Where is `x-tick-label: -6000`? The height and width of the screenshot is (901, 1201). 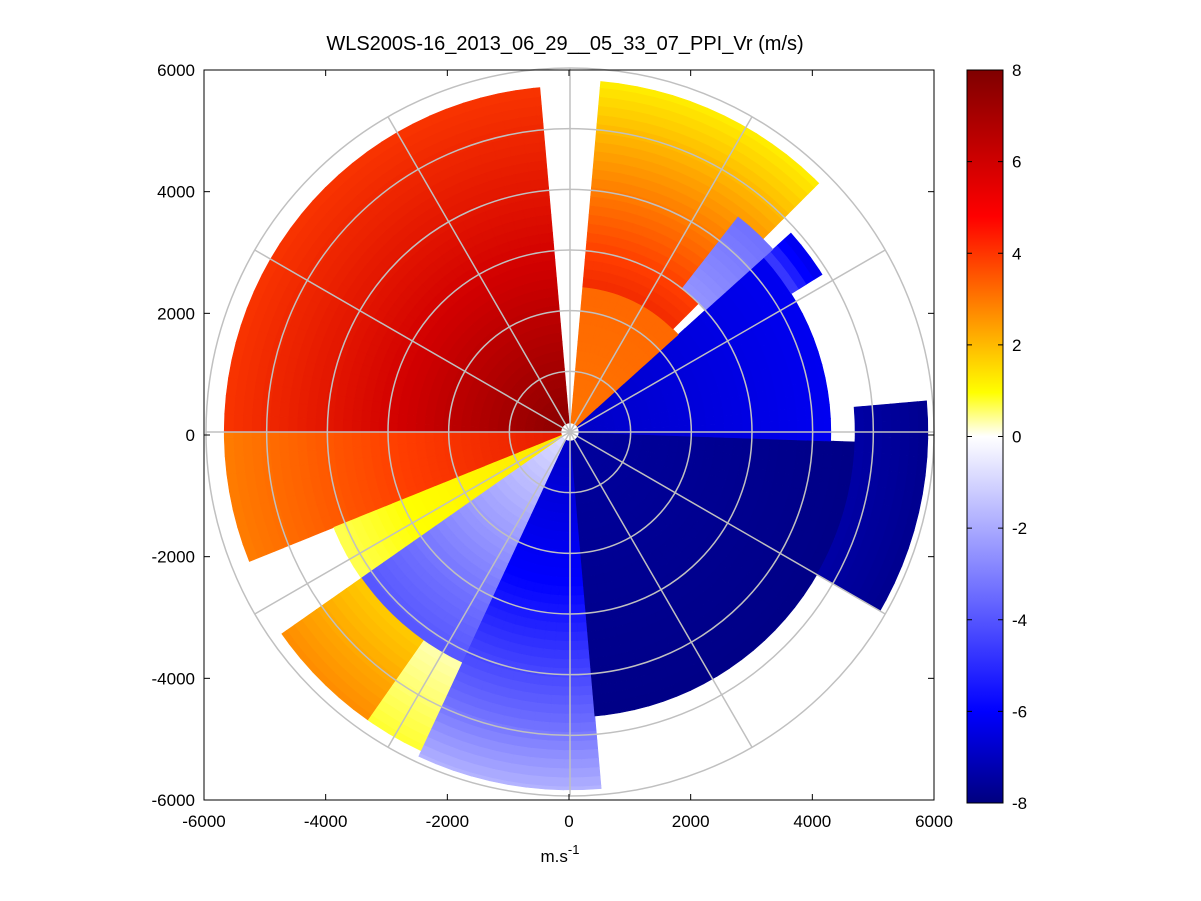
x-tick-label: -6000 is located at coordinates (203, 821).